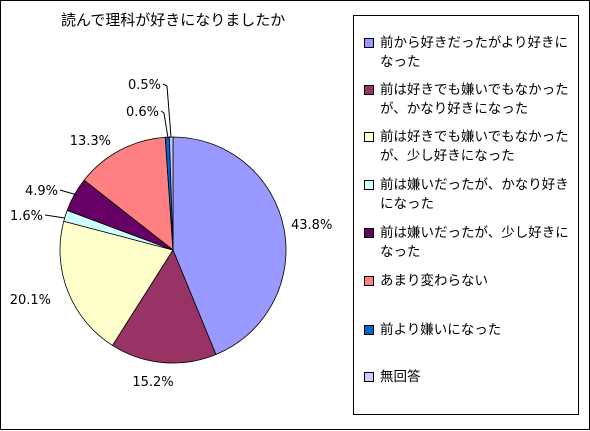  Describe the element at coordinates (441, 330) in the screenshot. I see `legend-label: 前より嫌いになった` at that location.